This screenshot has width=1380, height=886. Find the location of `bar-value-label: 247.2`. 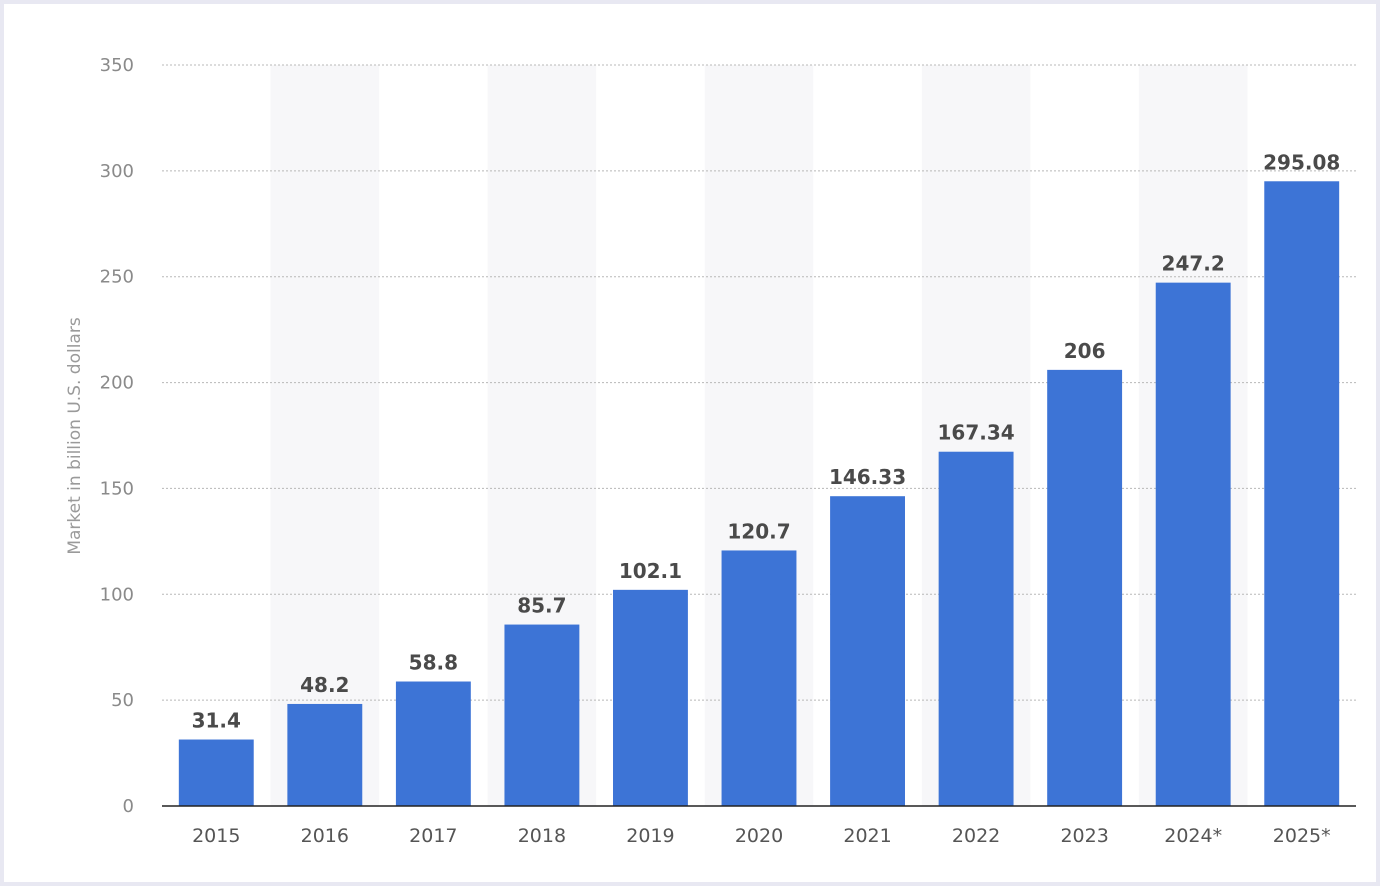

bar-value-label: 247.2 is located at coordinates (1193, 264).